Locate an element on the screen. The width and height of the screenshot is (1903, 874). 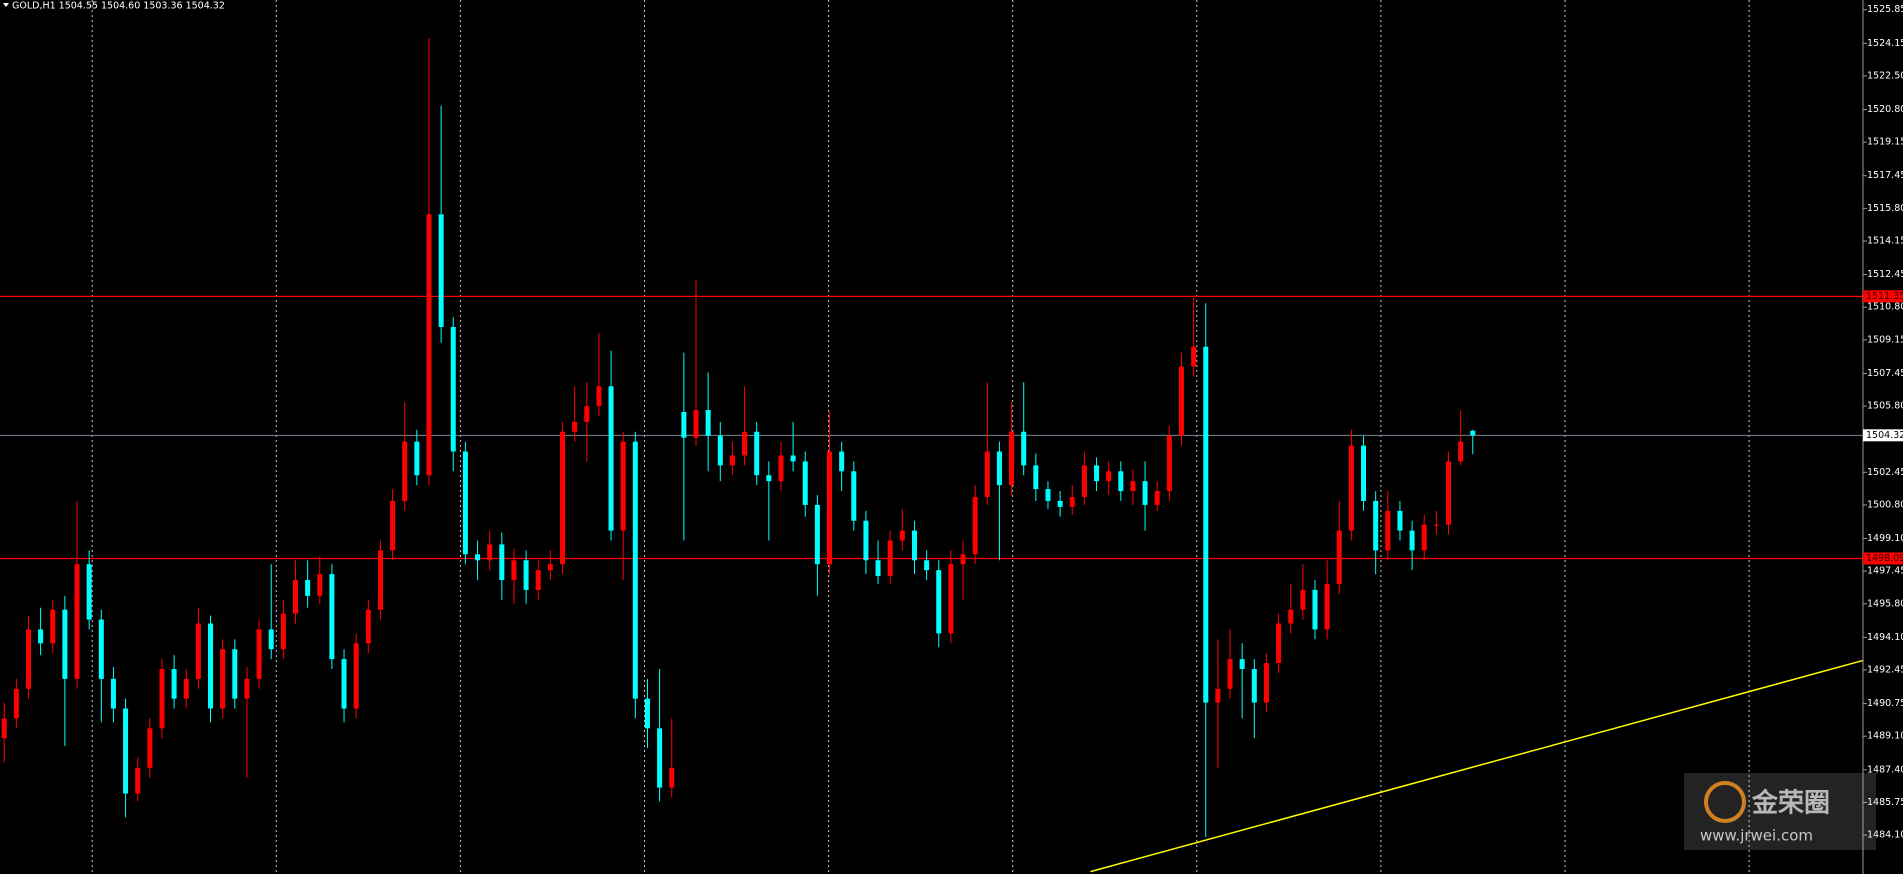
y-tick-label: 1490.75 is located at coordinates (1885, 703).